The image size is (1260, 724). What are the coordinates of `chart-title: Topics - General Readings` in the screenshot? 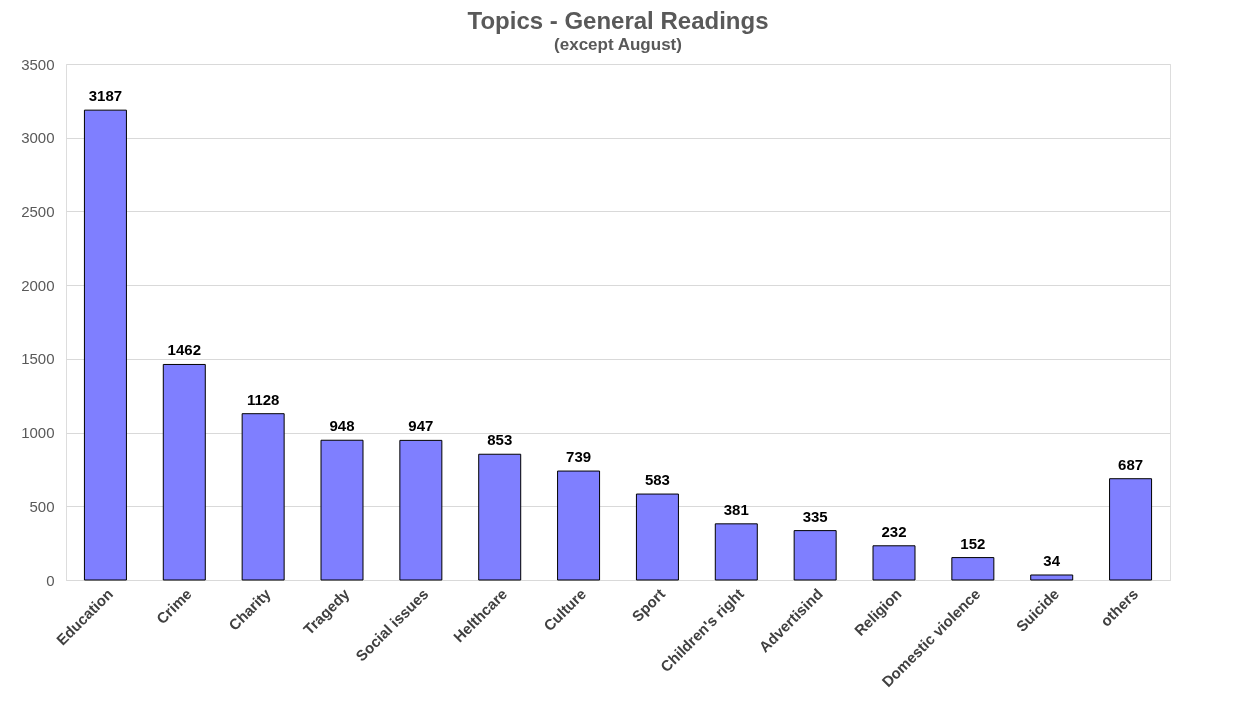 It's located at (618, 20).